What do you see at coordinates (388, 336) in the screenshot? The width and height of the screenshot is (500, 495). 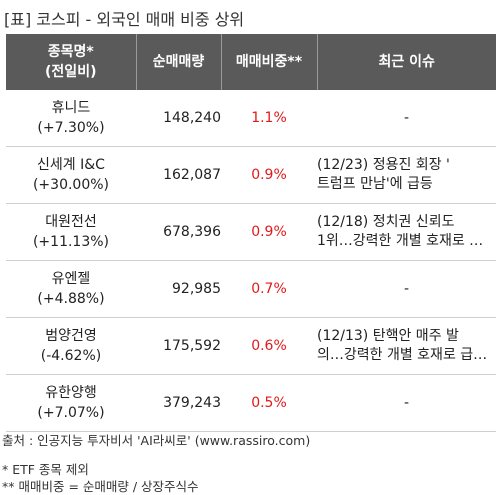 I see `recent-issue-line: (12/13) 탄핵안 매주 발` at bounding box center [388, 336].